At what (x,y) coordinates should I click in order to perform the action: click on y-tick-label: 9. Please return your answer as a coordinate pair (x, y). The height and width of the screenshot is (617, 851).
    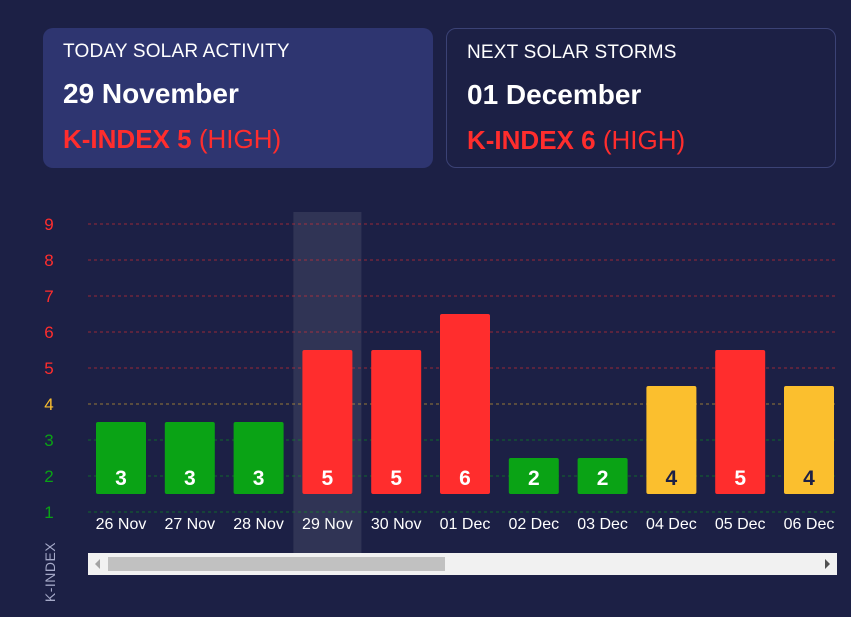
    Looking at the image, I should click on (48, 224).